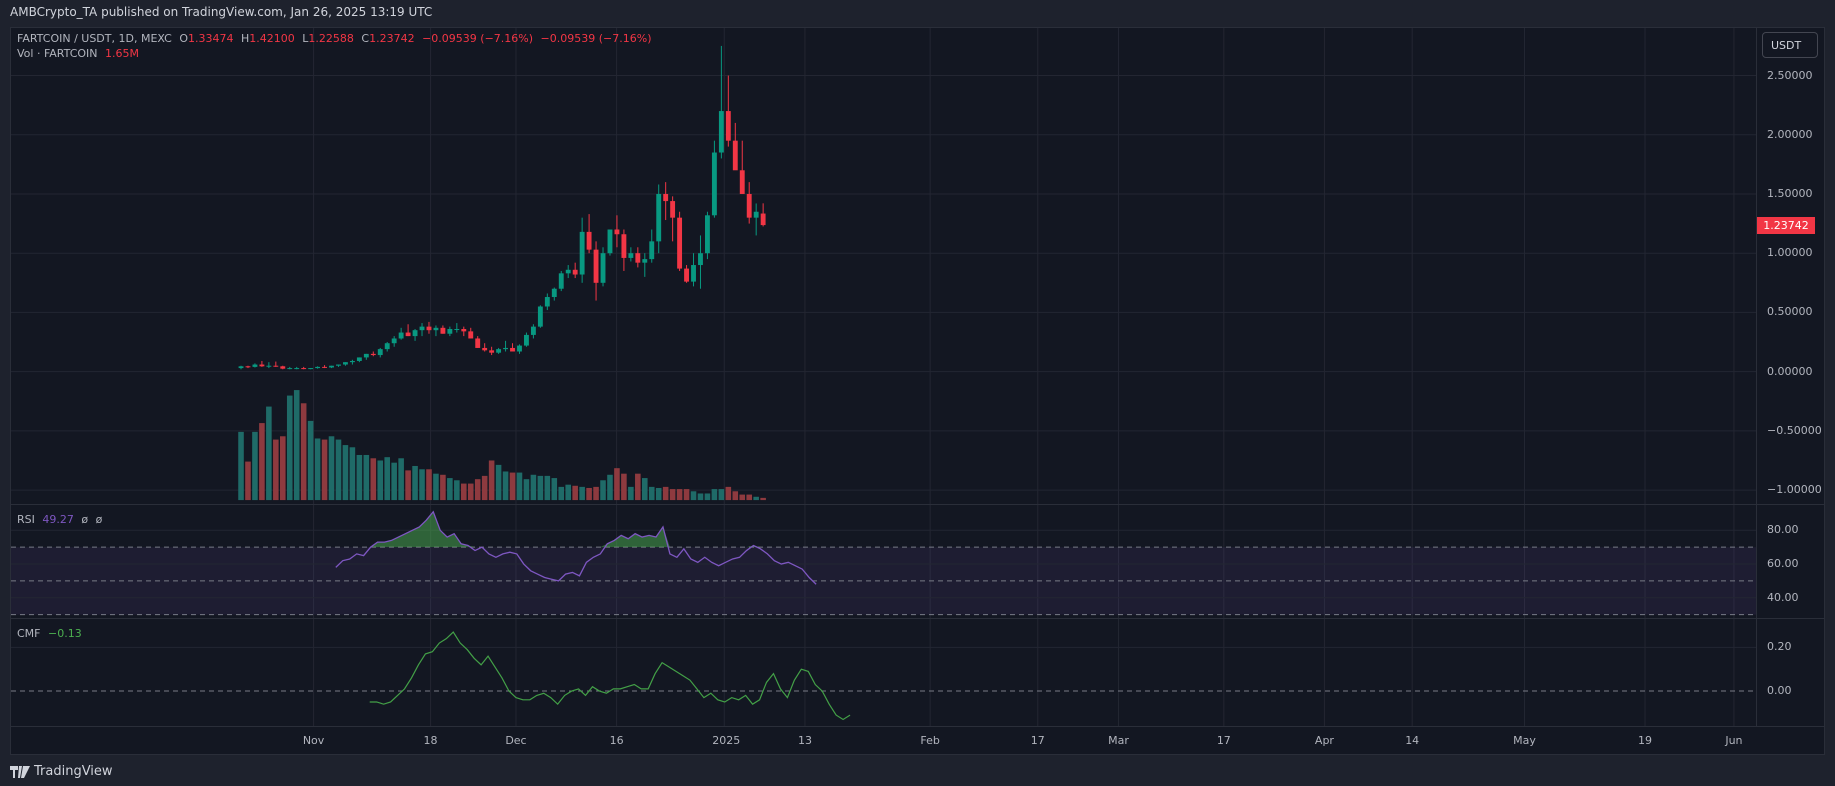 This screenshot has width=1835, height=786. I want to click on time-tick: 2025, so click(726, 740).